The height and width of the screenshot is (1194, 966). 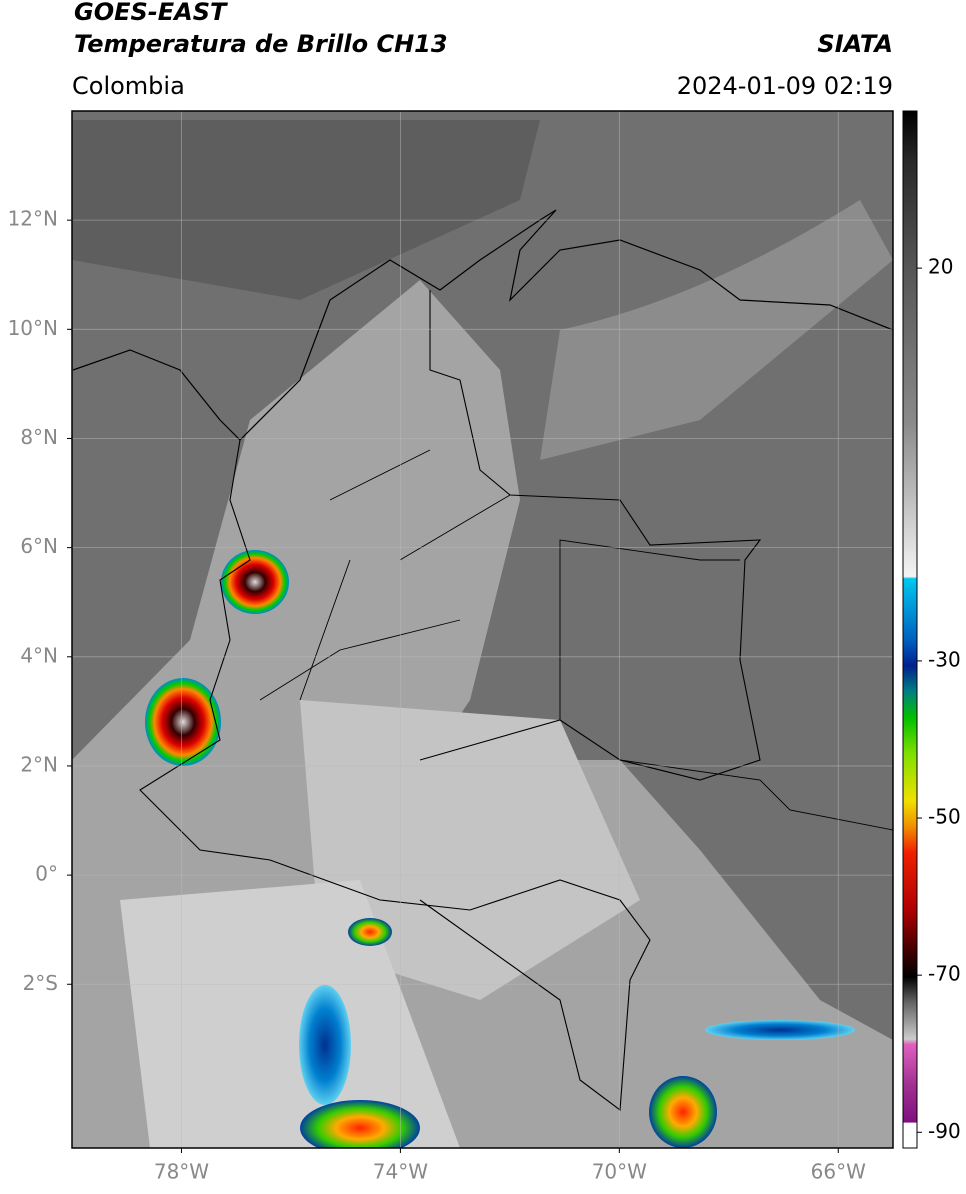 What do you see at coordinates (33, 219) in the screenshot?
I see `y-tick-label: 12°N` at bounding box center [33, 219].